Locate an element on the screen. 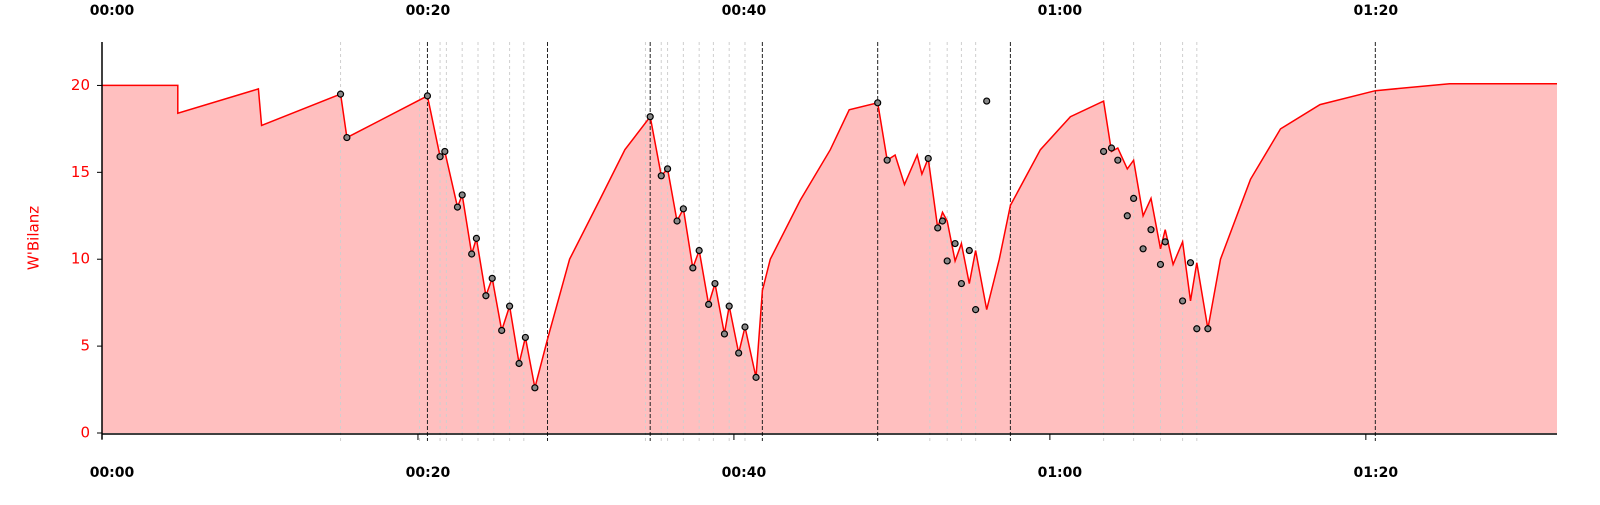  y-axis-label: W'Bilanz is located at coordinates (34, 238).